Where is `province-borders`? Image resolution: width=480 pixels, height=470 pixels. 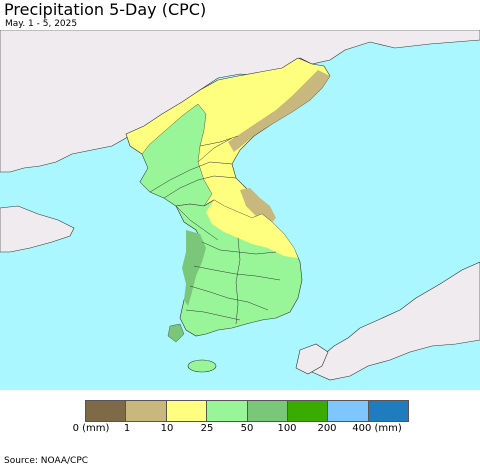
province-borders is located at coordinates (215, 230).